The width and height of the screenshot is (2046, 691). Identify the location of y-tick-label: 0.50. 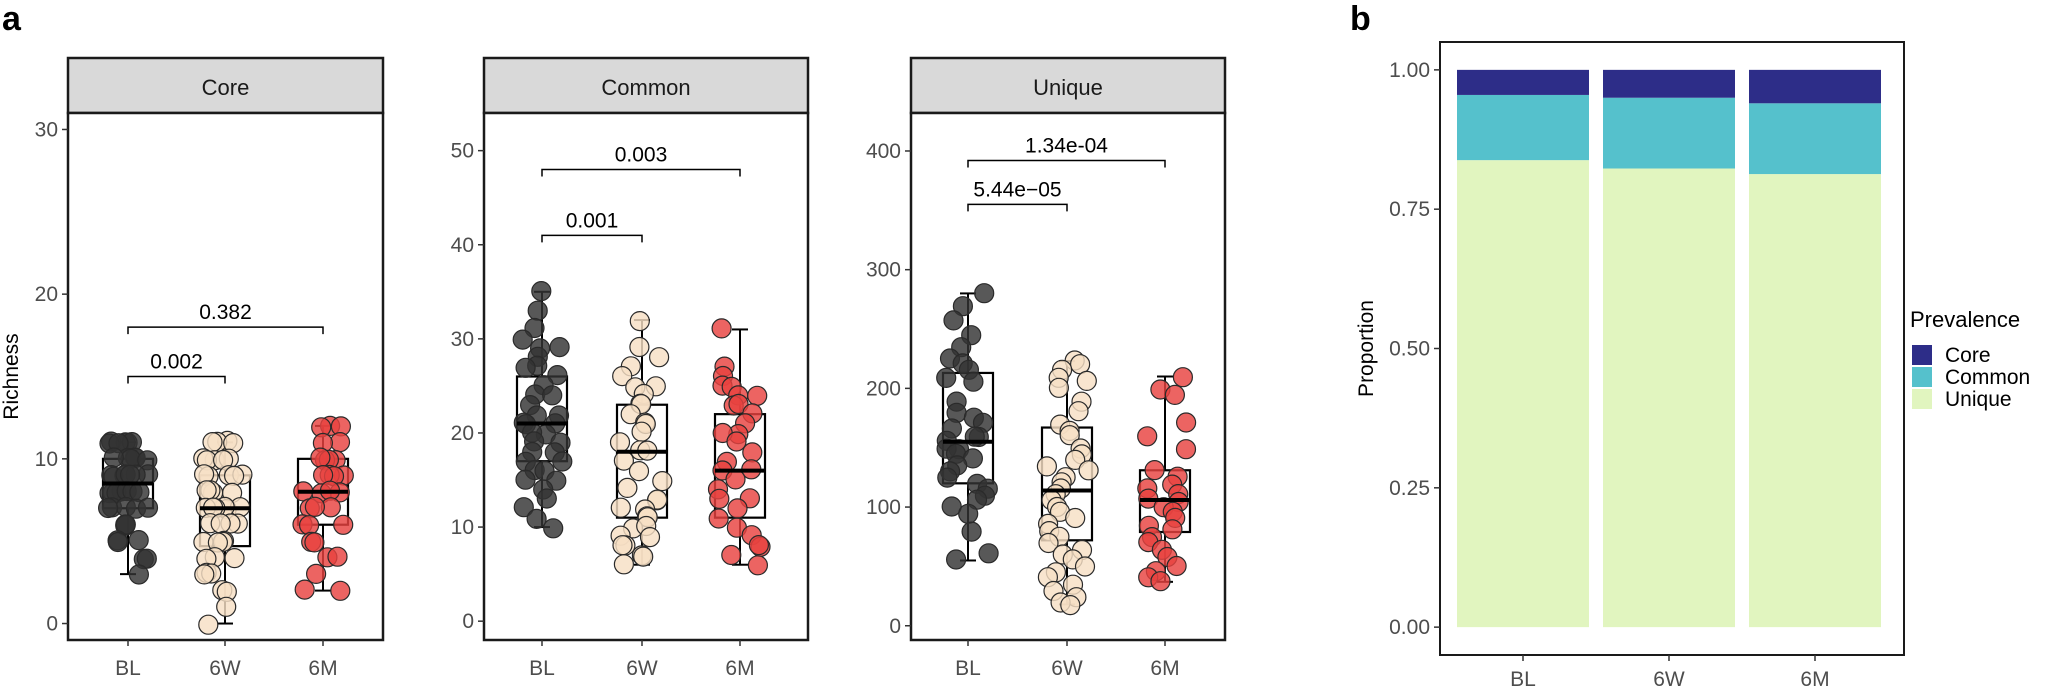
(1409, 349).